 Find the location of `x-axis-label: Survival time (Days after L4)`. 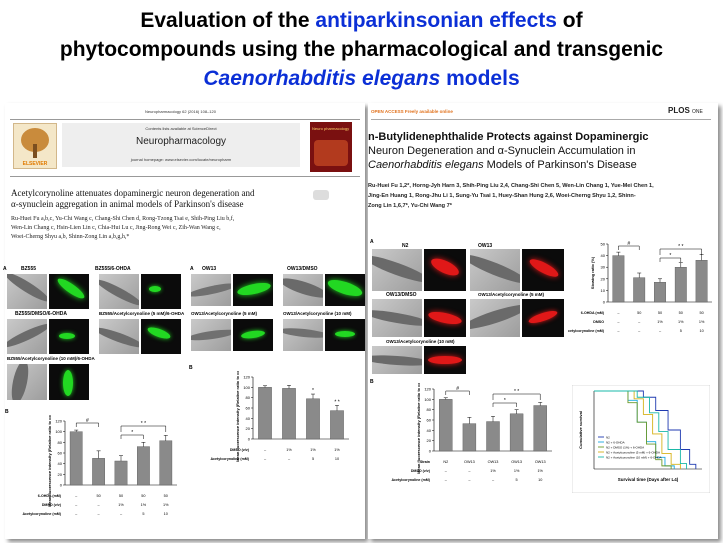

x-axis-label: Survival time (Days after L4) is located at coordinates (648, 479).